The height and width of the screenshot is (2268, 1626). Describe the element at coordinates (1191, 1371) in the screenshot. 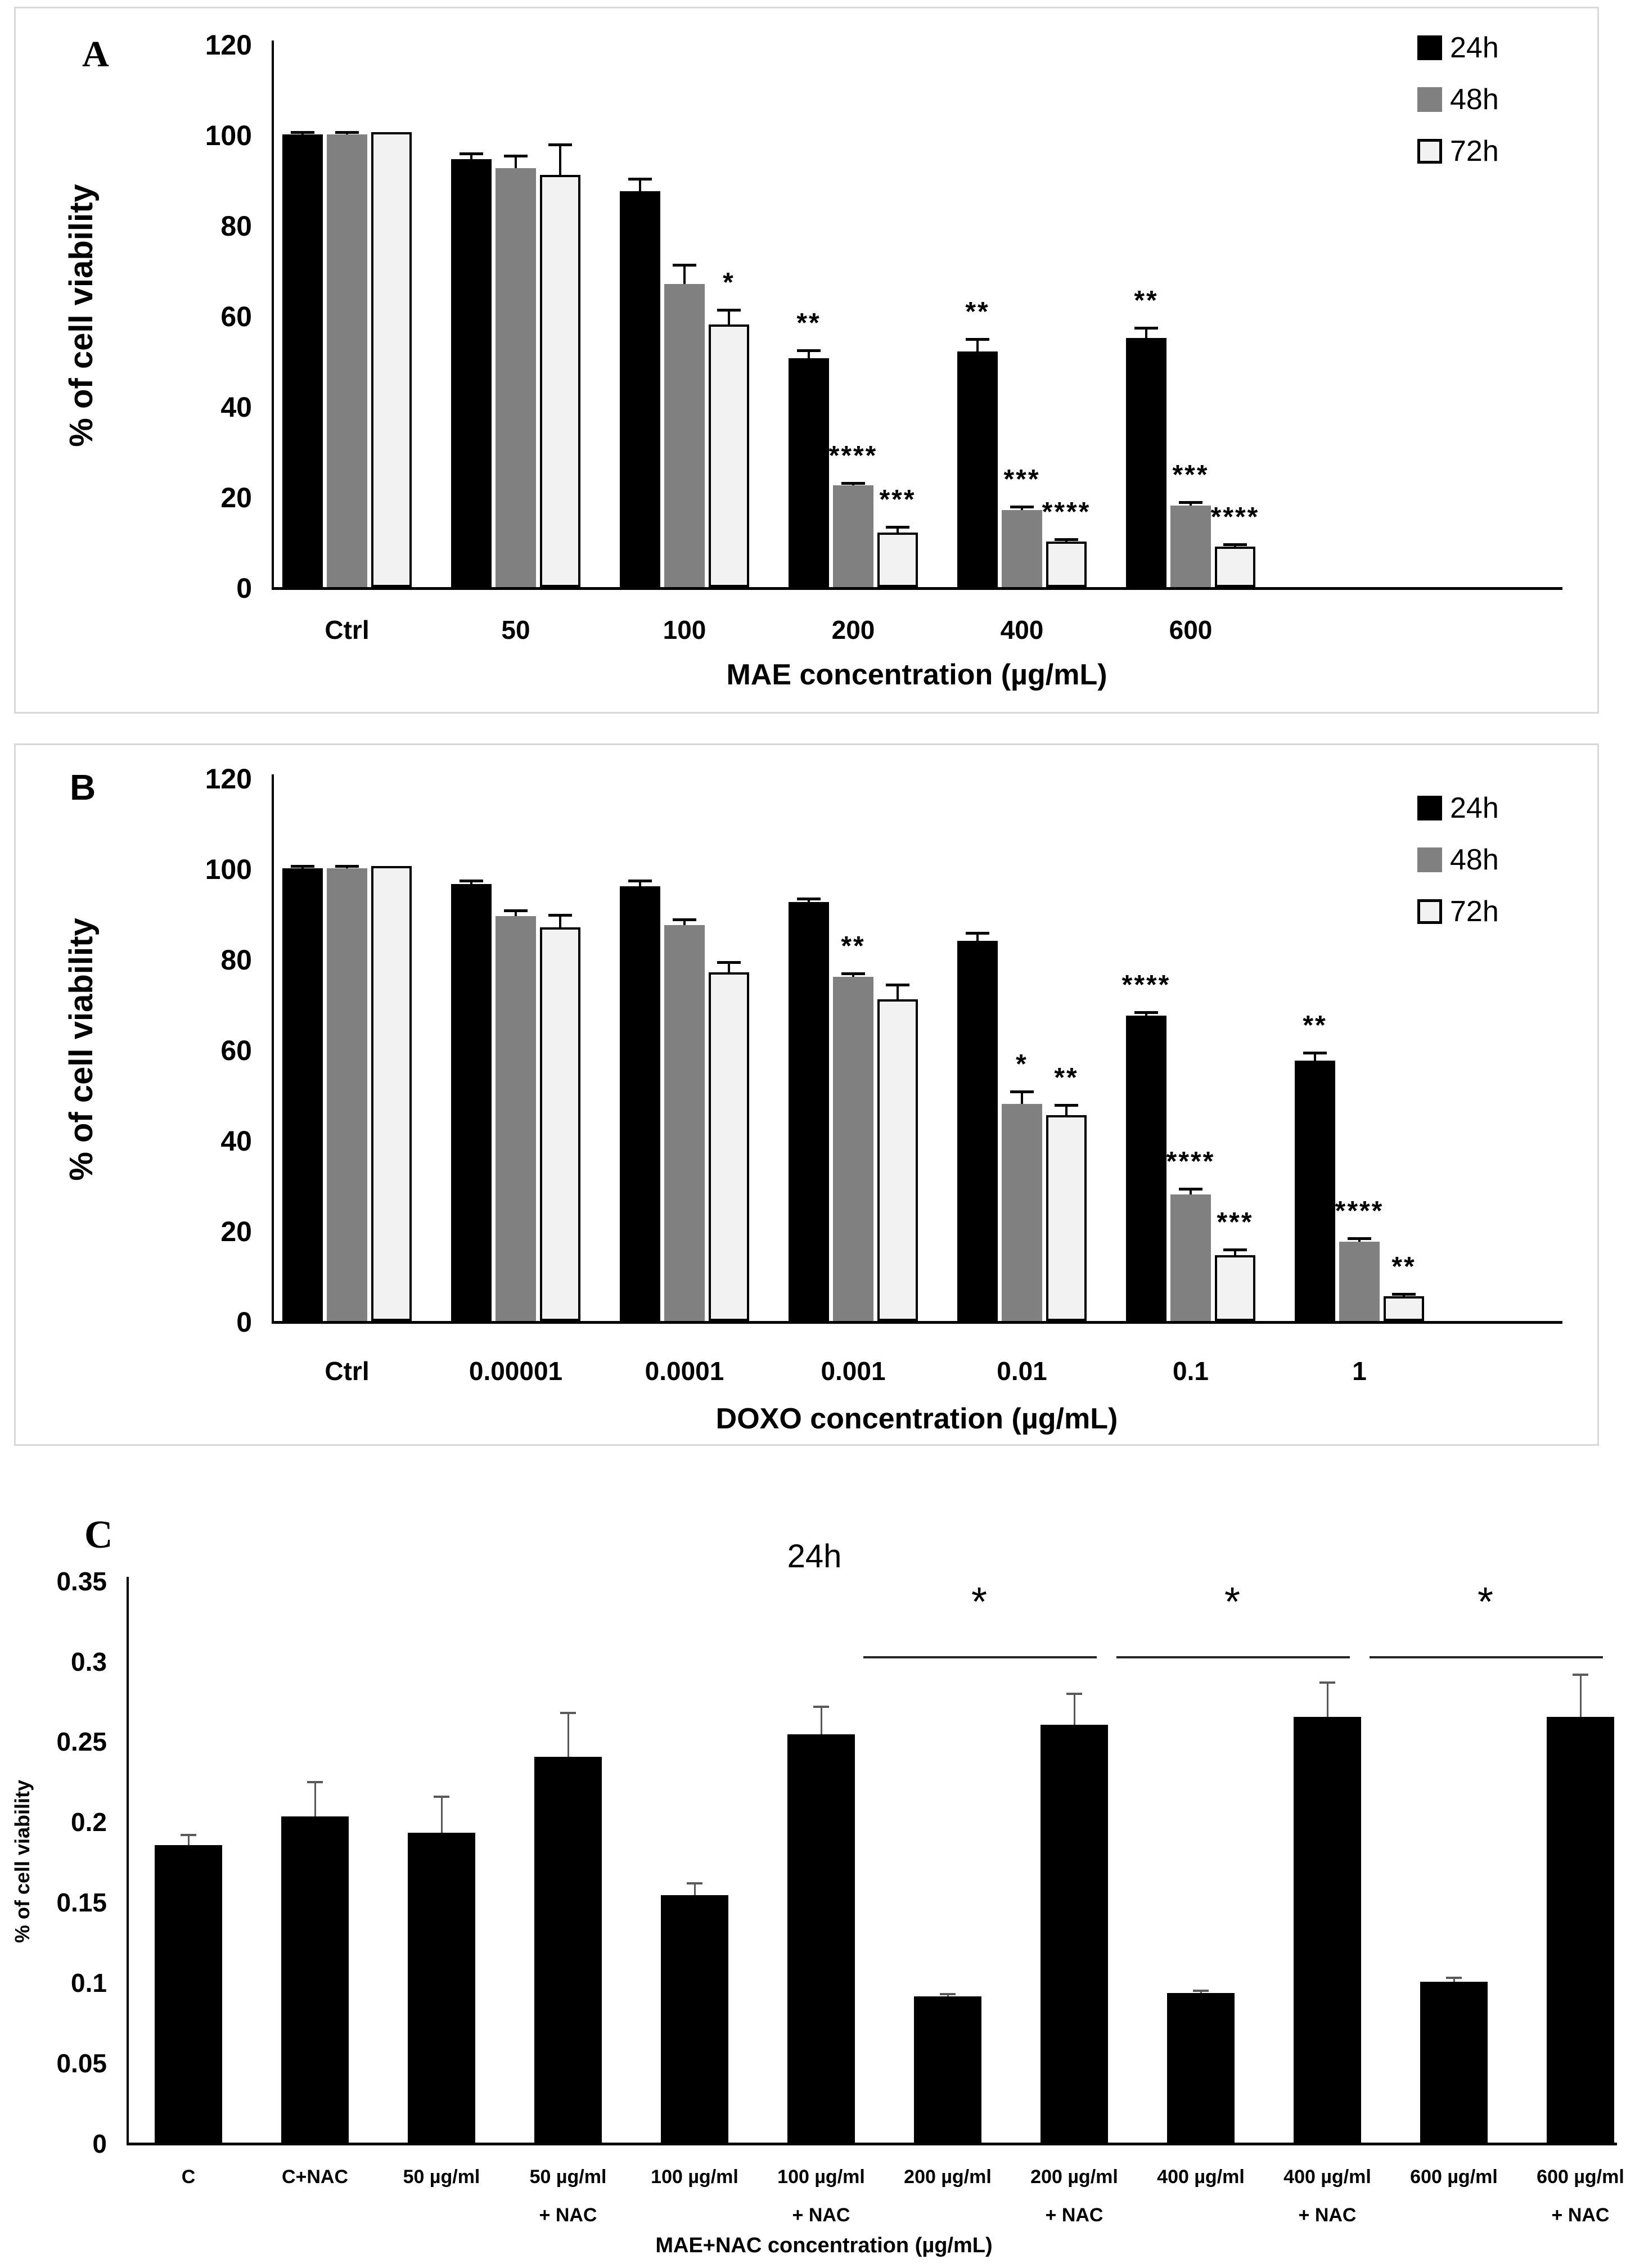

I see `category-label: 0.1` at that location.